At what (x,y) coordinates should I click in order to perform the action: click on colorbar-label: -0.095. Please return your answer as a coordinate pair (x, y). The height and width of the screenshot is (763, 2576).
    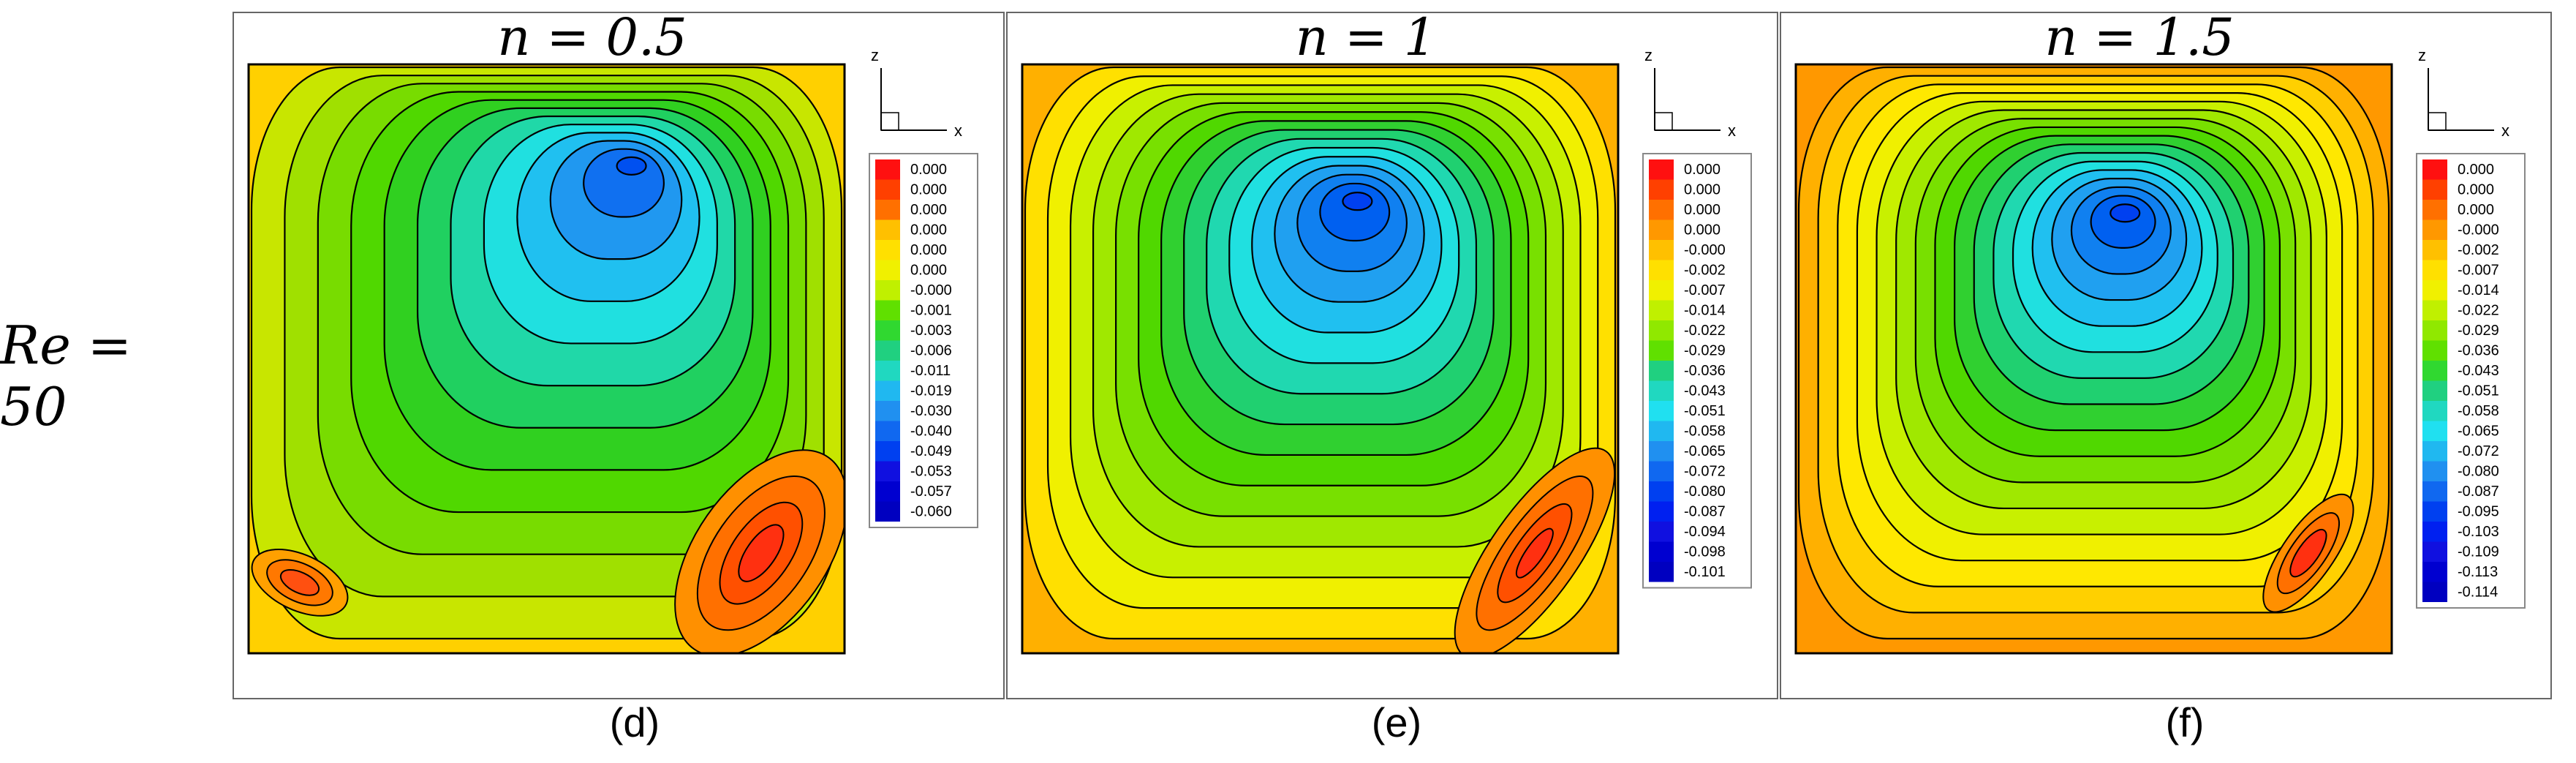
    Looking at the image, I should click on (2478, 511).